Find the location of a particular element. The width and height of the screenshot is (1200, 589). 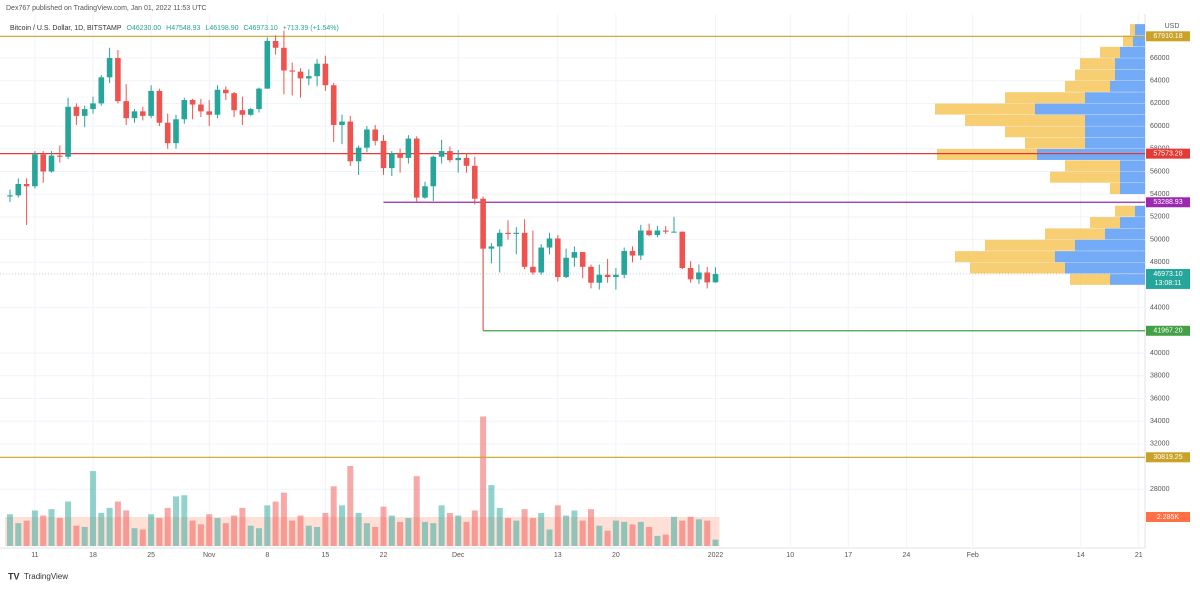

level-label: 53288.93 is located at coordinates (1167, 202).